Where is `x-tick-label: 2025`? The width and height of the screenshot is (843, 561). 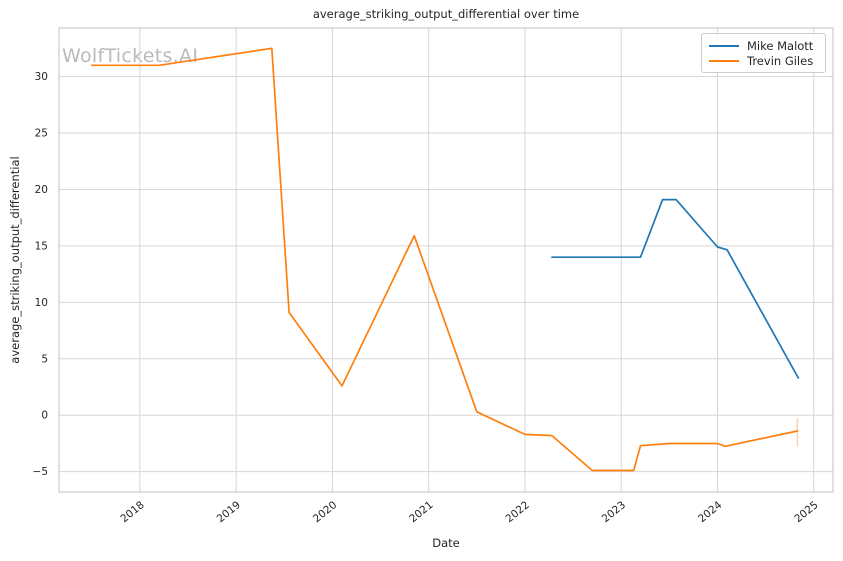
x-tick-label: 2025 is located at coordinates (806, 512).